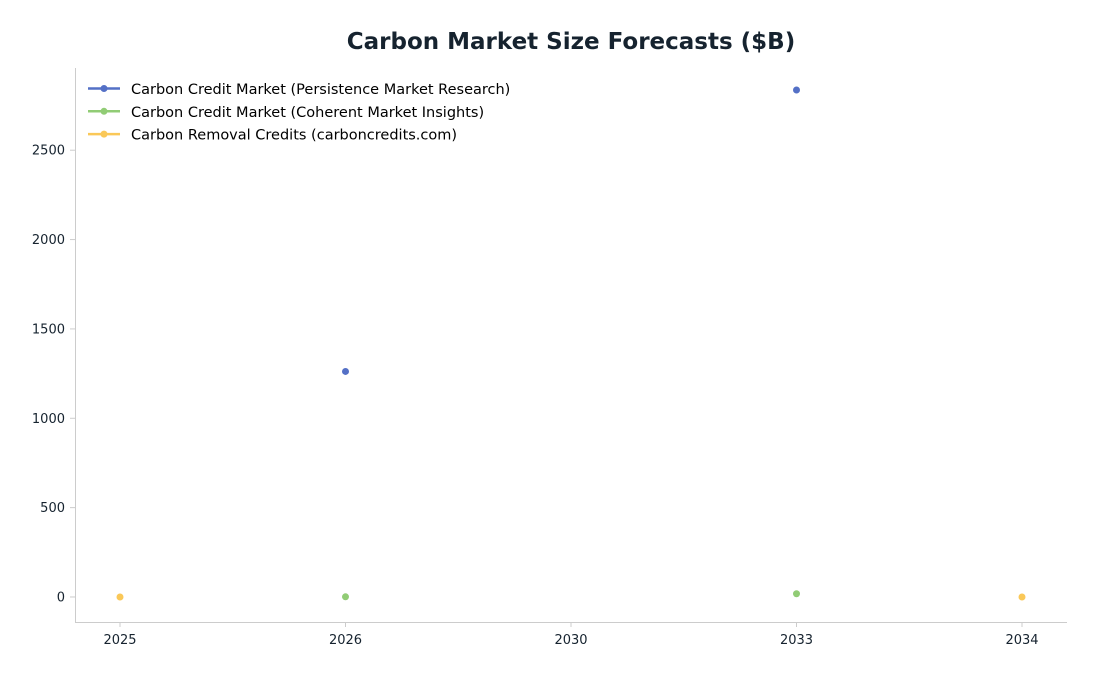  Describe the element at coordinates (119, 640) in the screenshot. I see `x-tick-label: 2025` at that location.